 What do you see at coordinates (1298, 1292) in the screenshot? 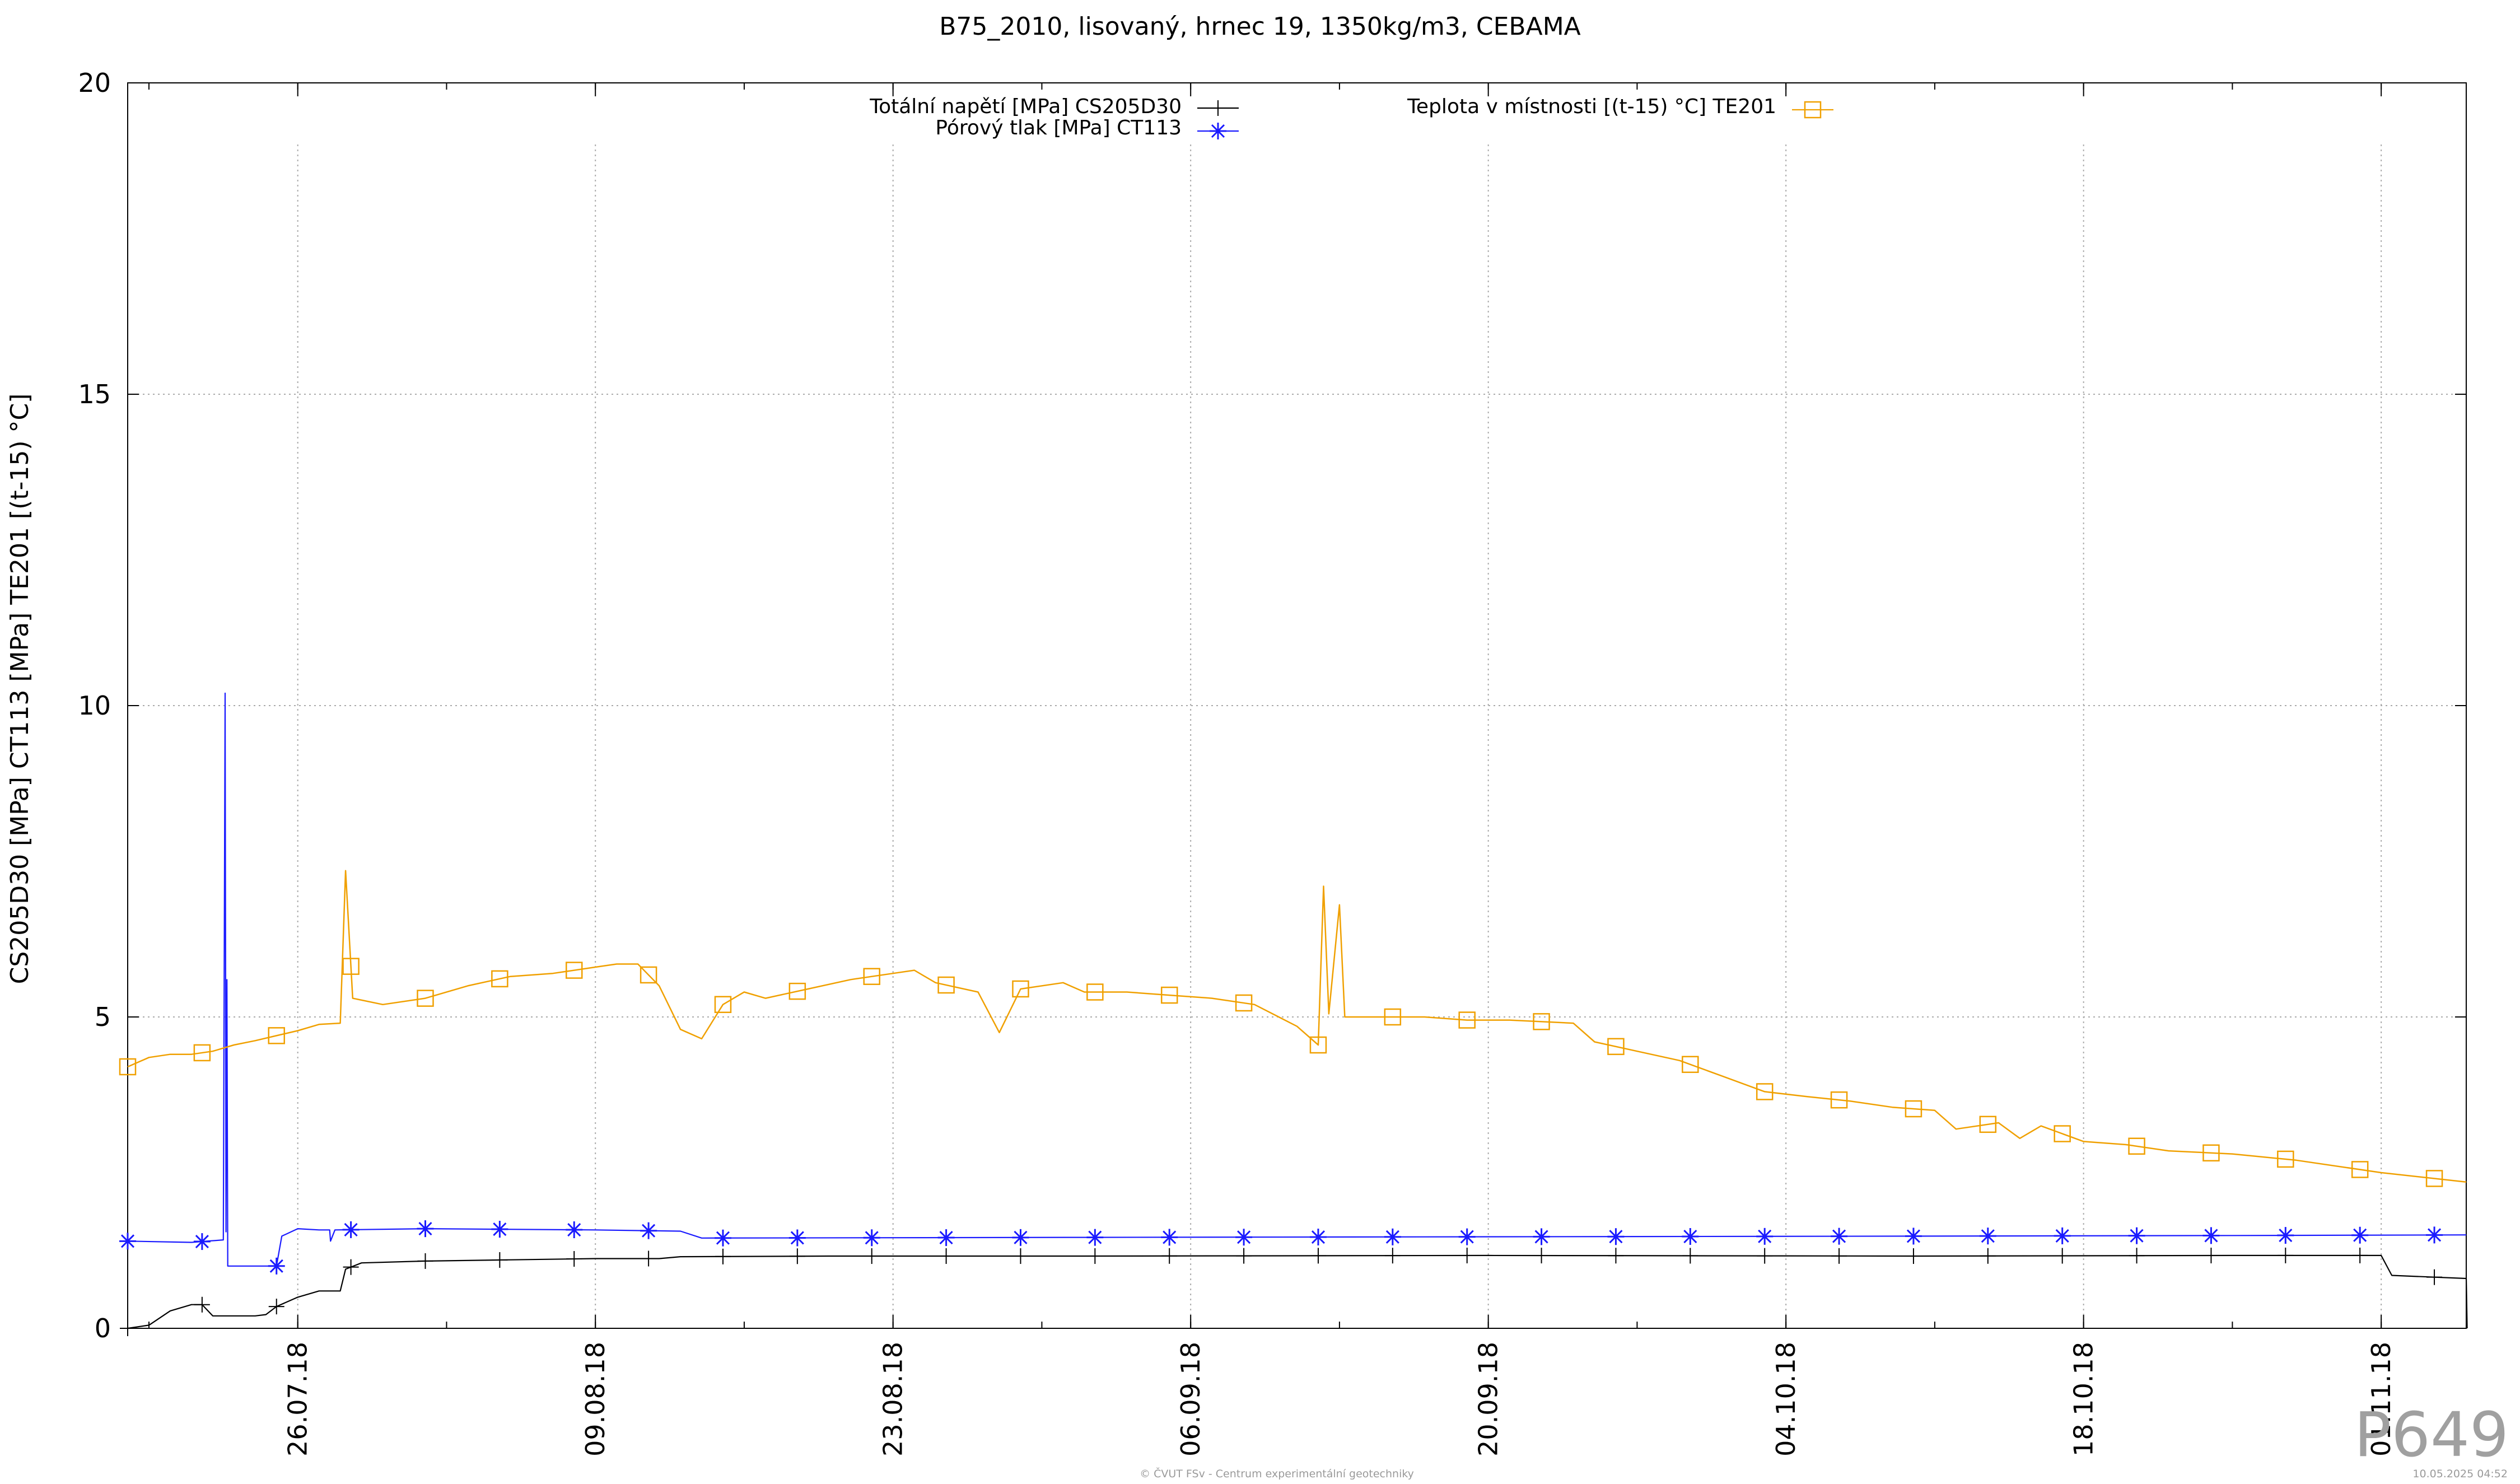
I see `series-line` at bounding box center [1298, 1292].